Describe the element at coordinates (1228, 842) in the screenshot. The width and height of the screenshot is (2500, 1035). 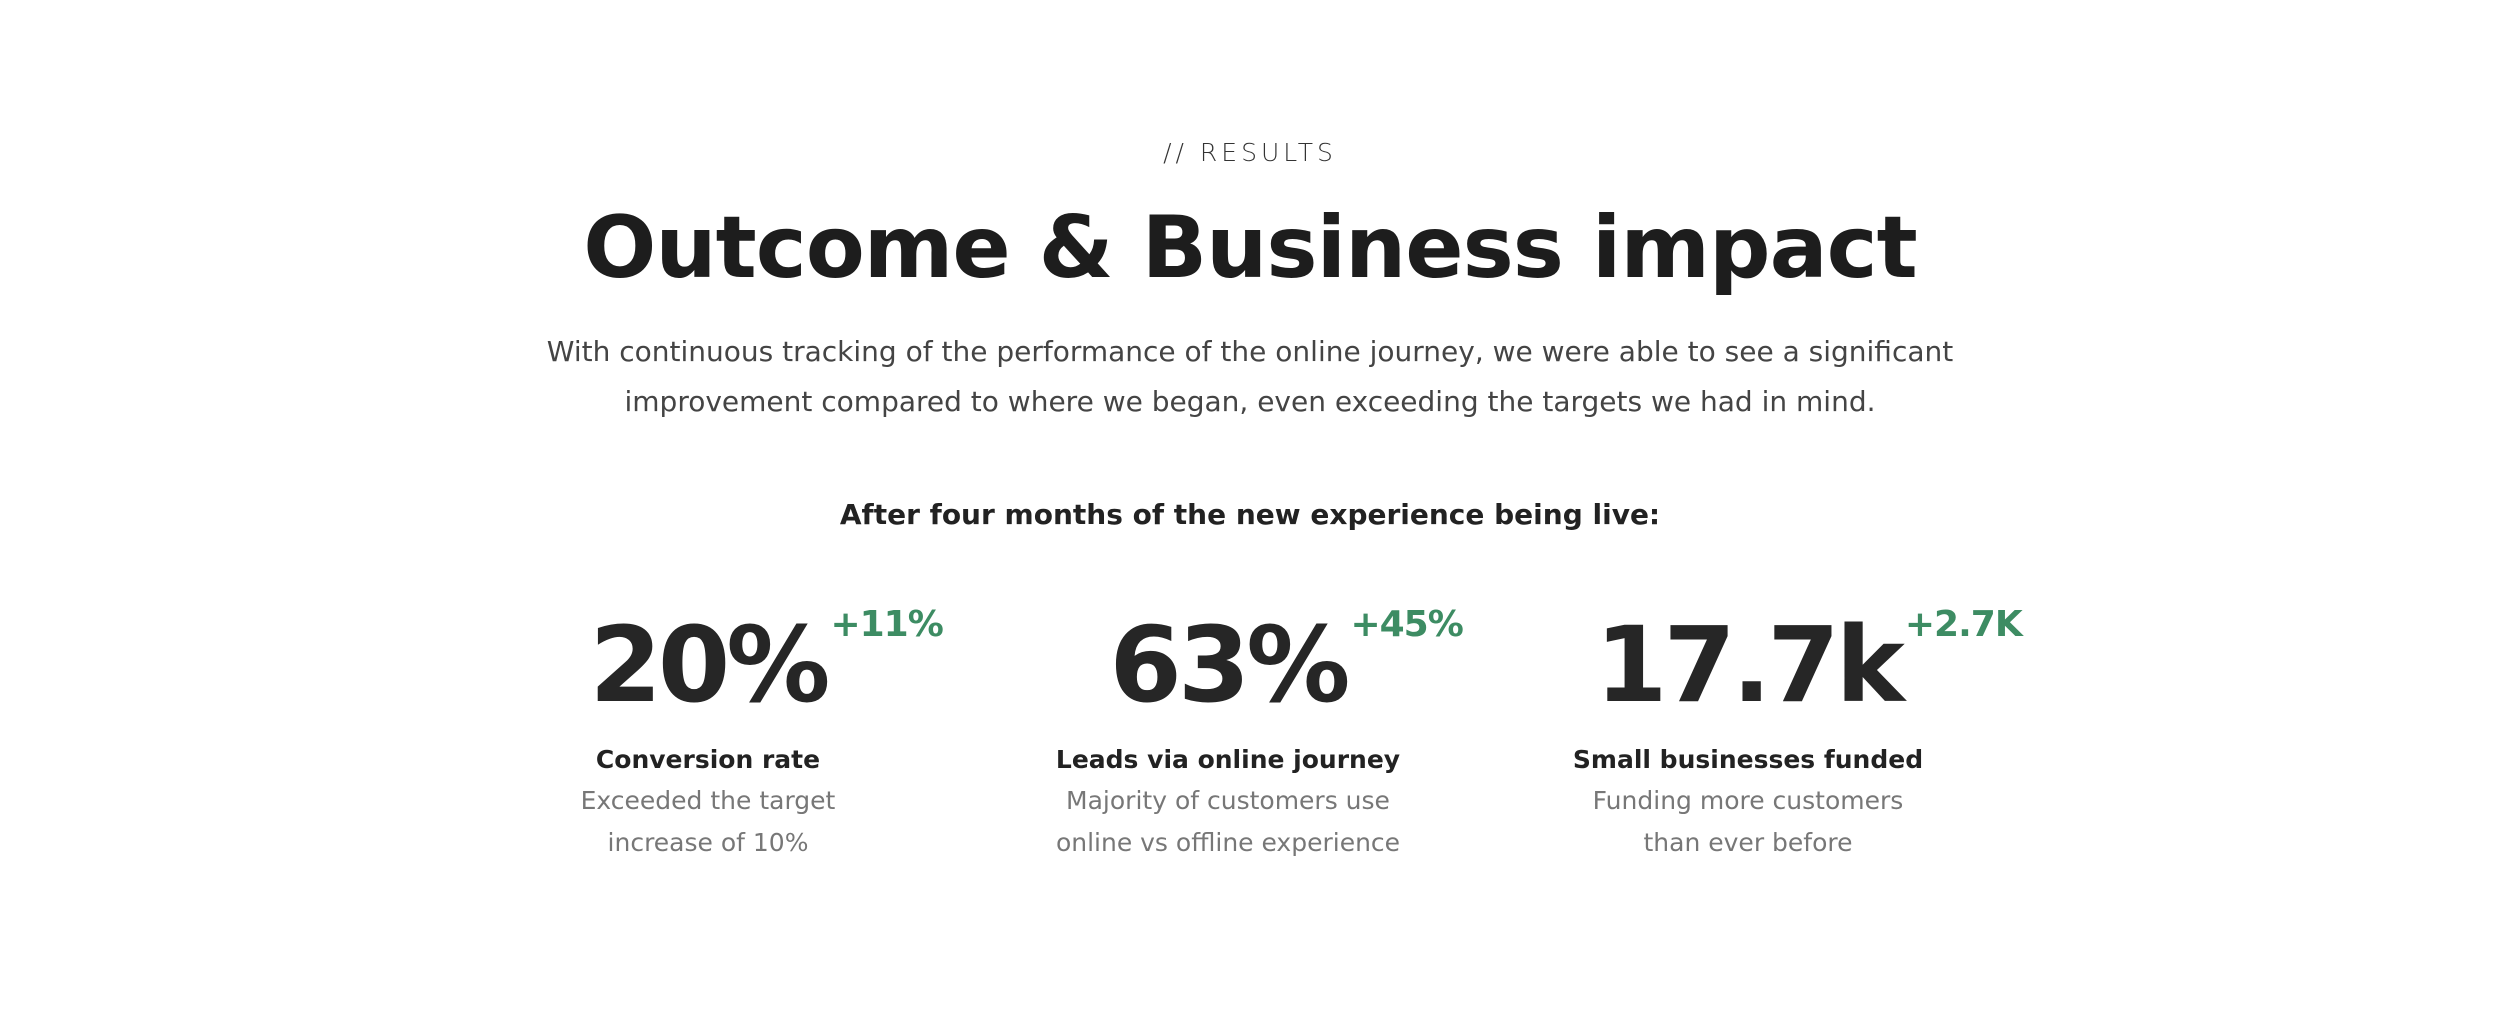
I see `stat-description: online vs offline experience` at that location.